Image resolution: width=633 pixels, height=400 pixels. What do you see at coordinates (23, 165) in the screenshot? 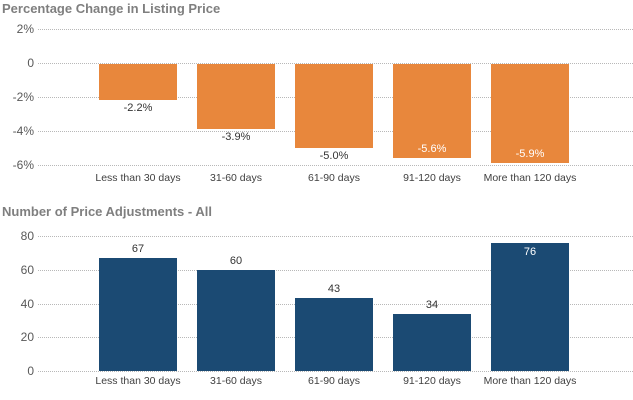
I see `y-axis-tick-label: -6%` at bounding box center [23, 165].